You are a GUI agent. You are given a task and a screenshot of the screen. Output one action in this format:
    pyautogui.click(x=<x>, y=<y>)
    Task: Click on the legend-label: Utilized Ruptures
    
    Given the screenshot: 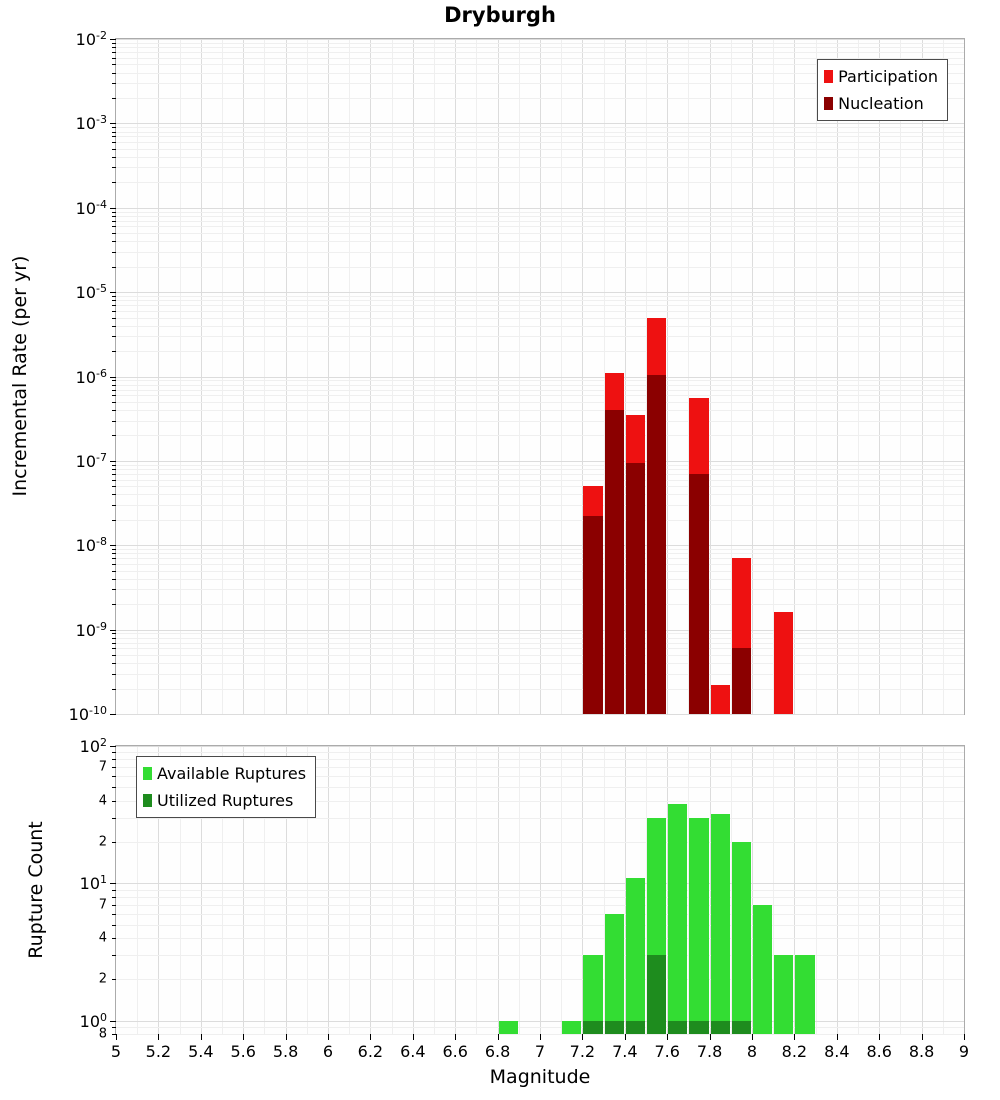 What is the action you would take?
    pyautogui.click(x=225, y=800)
    